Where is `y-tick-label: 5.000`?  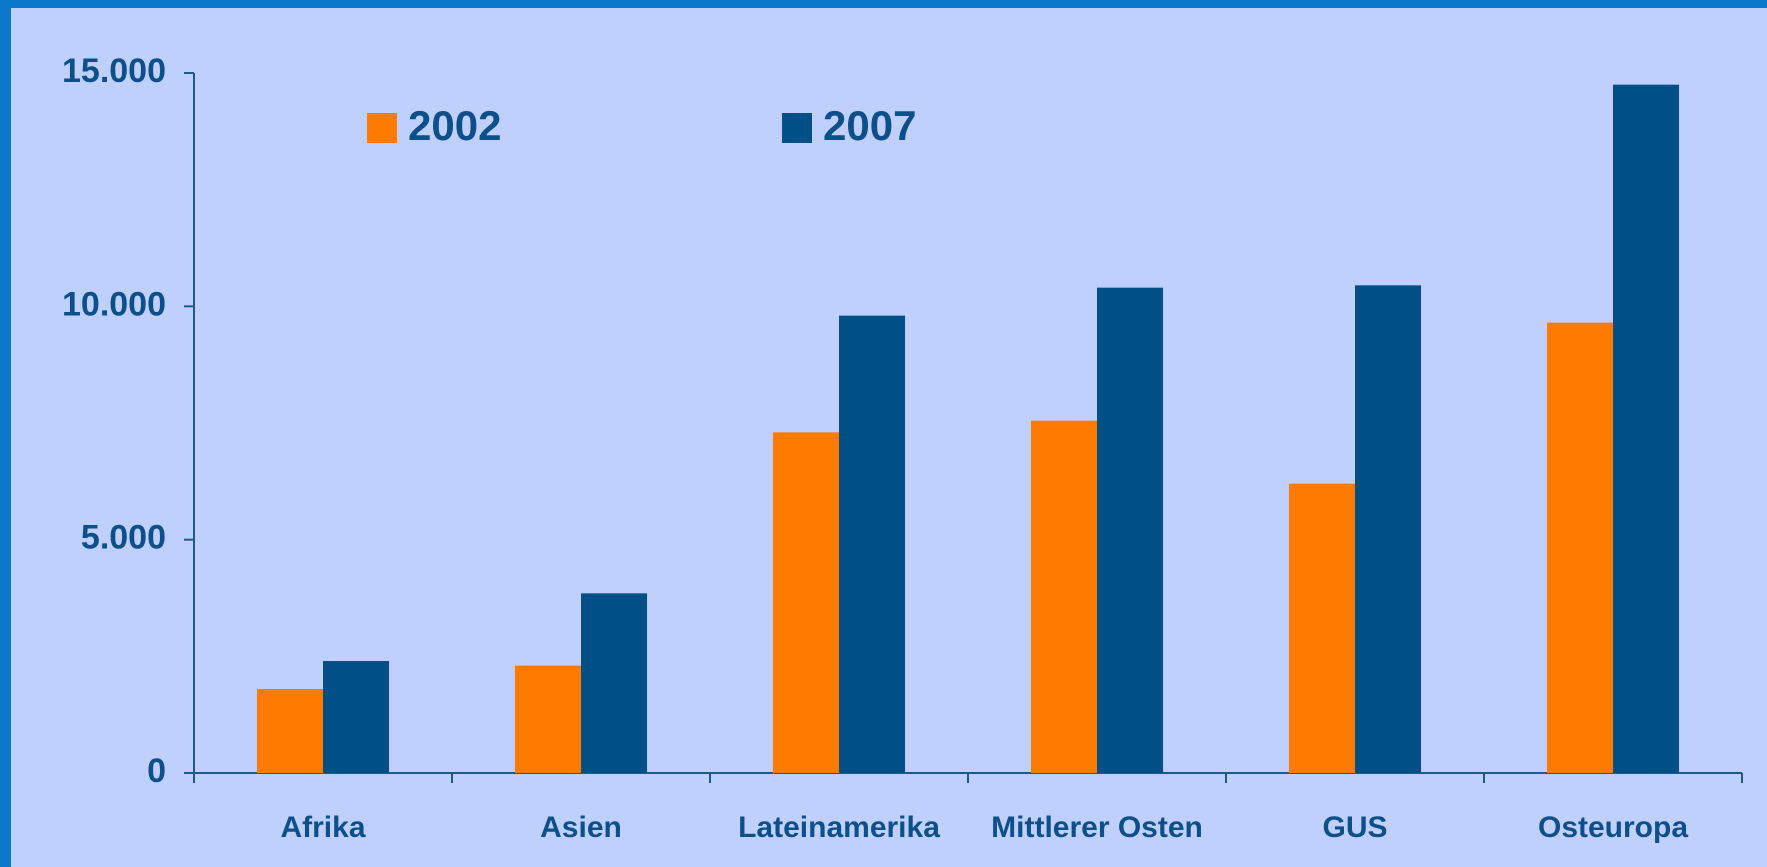 y-tick-label: 5.000 is located at coordinates (123, 538).